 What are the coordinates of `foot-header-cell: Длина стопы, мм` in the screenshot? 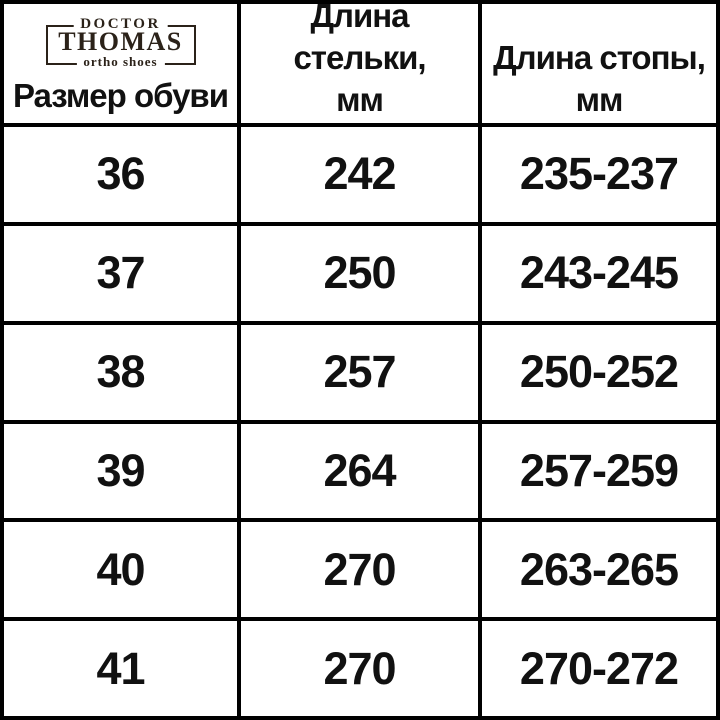 It's located at (599, 63).